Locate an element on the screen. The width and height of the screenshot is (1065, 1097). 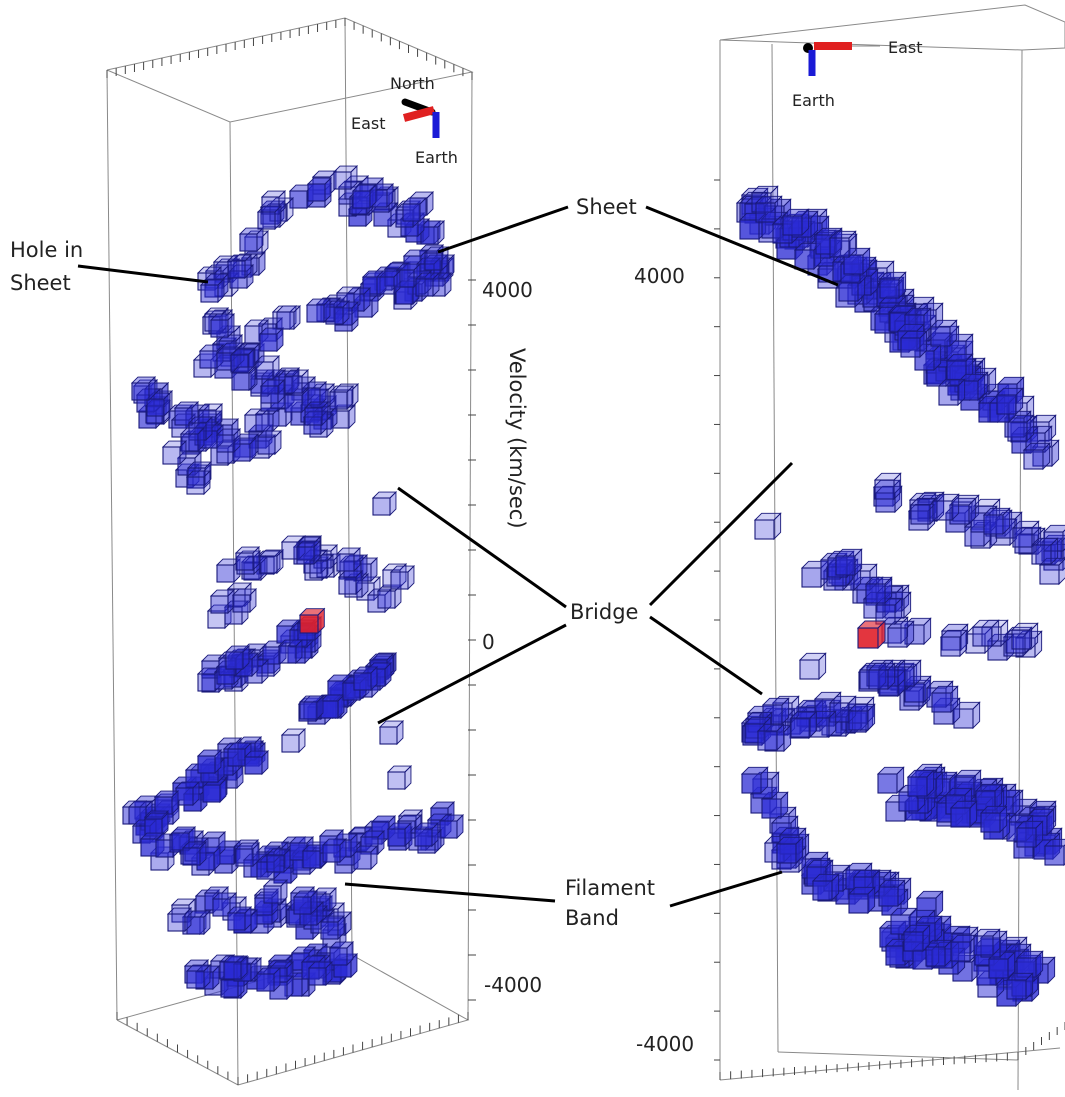
hole-label-line2: Sheet is located at coordinates (40, 283).